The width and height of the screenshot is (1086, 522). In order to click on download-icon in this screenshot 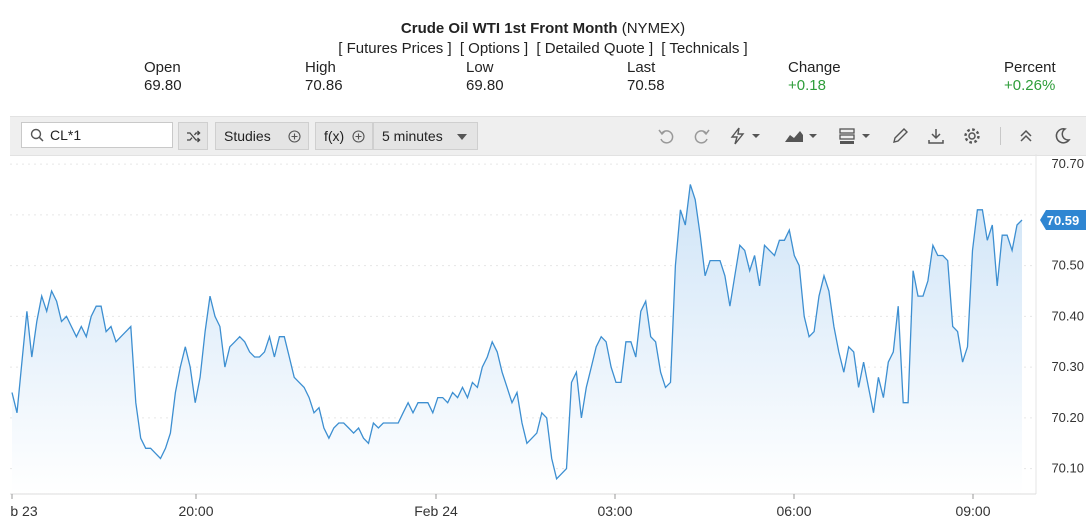, I will do `click(936, 136)`.